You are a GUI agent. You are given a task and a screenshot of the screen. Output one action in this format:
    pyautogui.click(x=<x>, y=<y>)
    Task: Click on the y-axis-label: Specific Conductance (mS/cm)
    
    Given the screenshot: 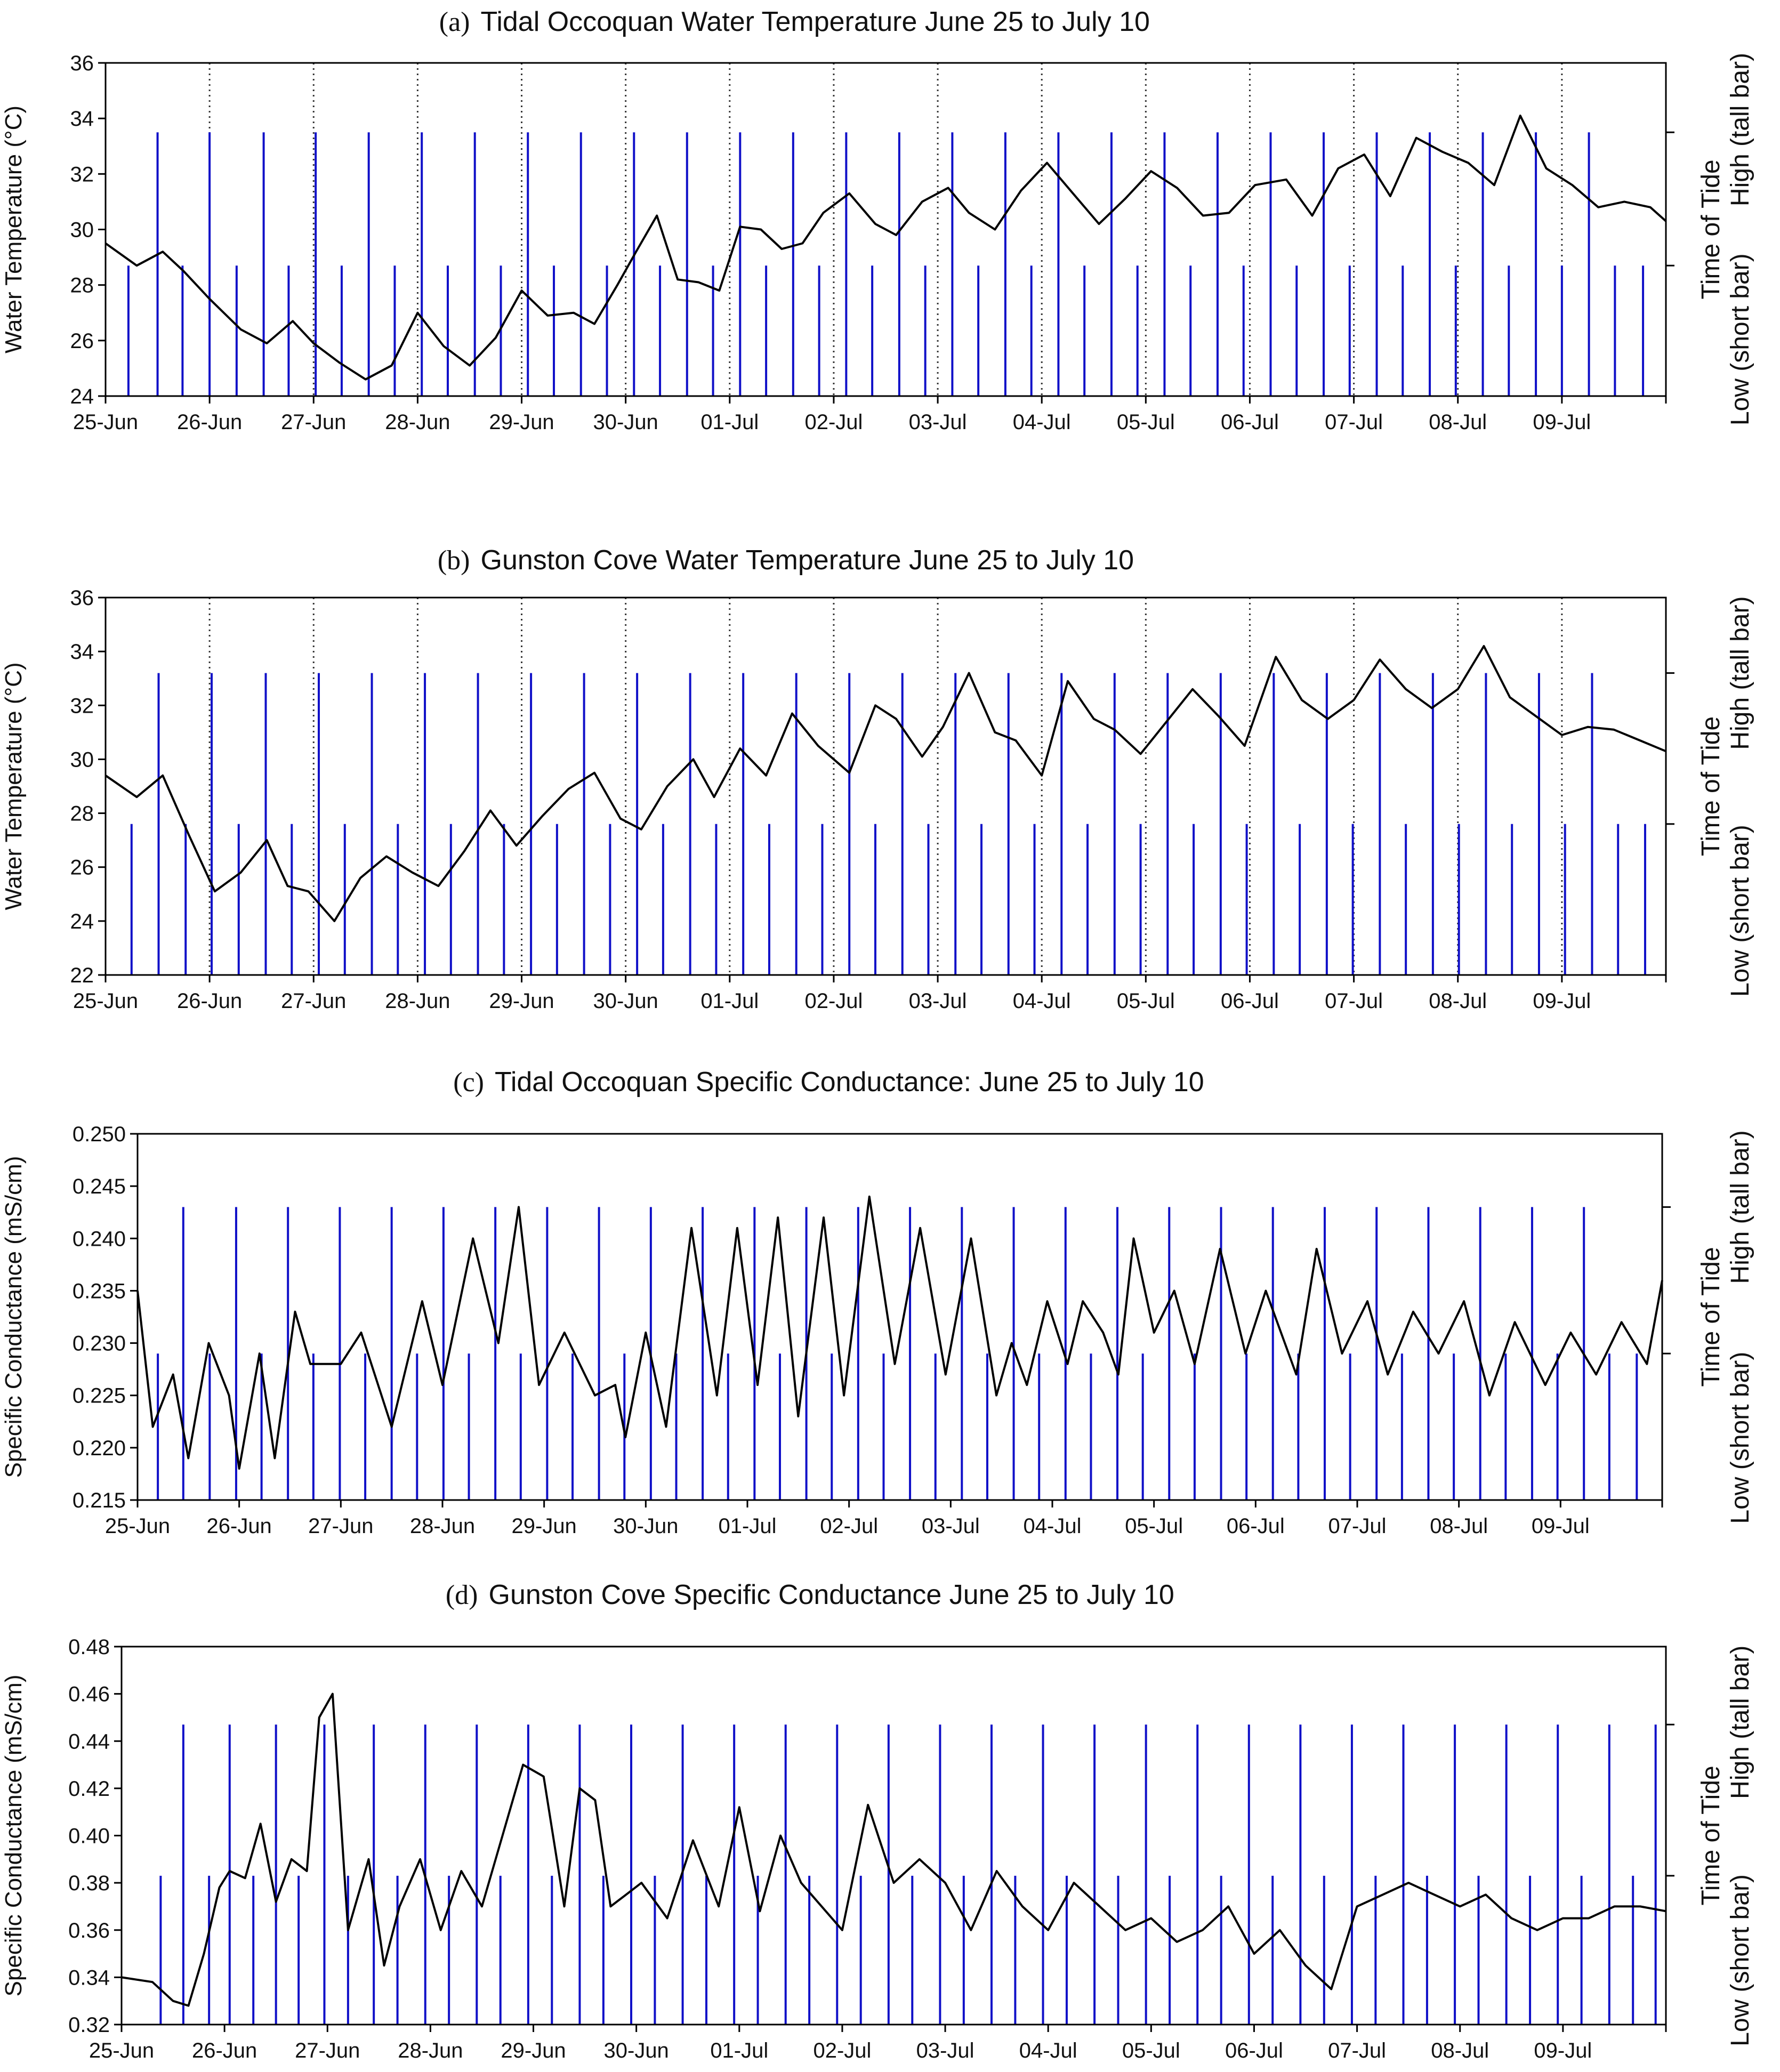 What is the action you would take?
    pyautogui.click(x=14, y=1317)
    